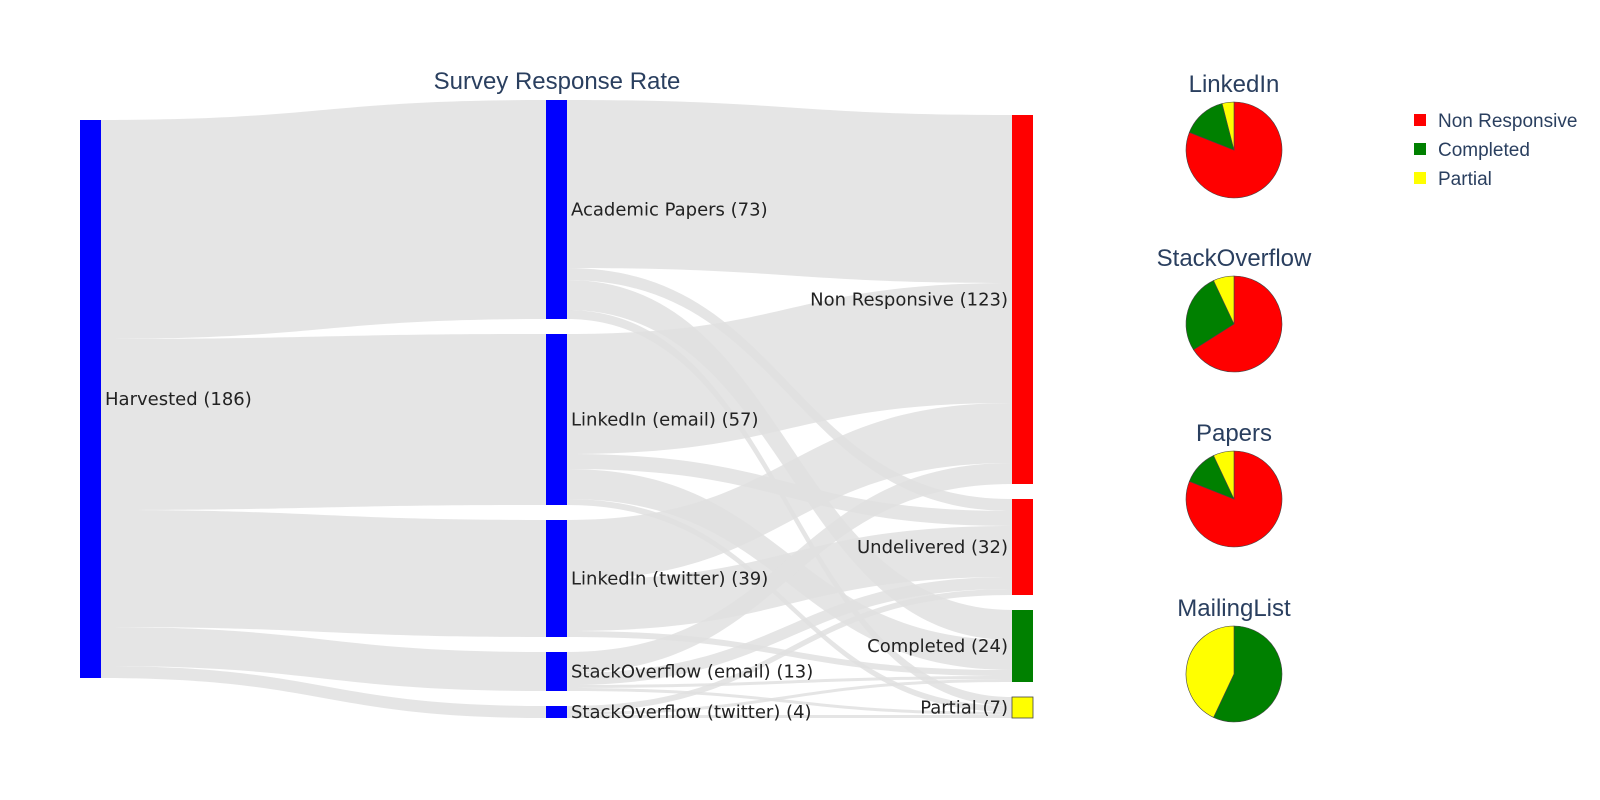  I want to click on sankey-link-harvested-to-so_email, so click(323, 659).